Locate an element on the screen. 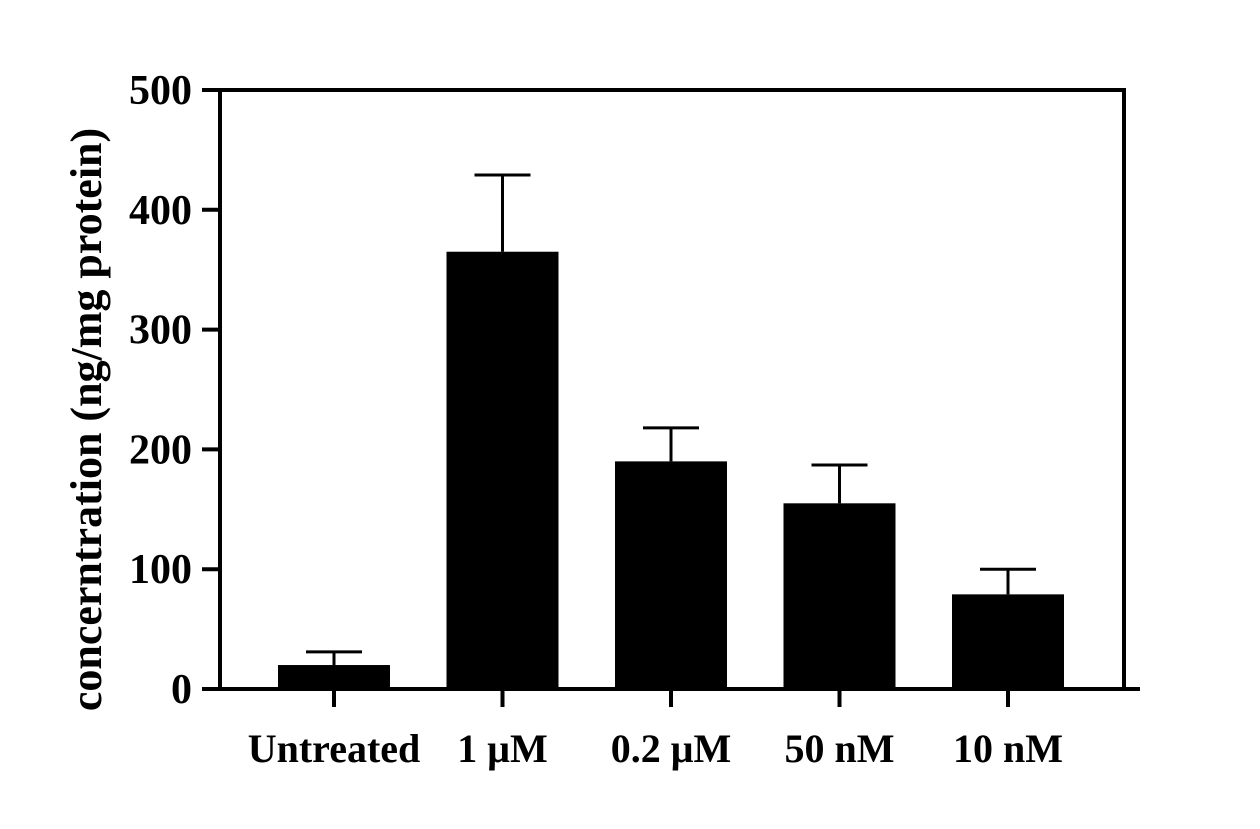 The width and height of the screenshot is (1260, 829). x-axis: Untreated 1 μM 0.2 μM 50 nM 10 nM is located at coordinates (655, 730).